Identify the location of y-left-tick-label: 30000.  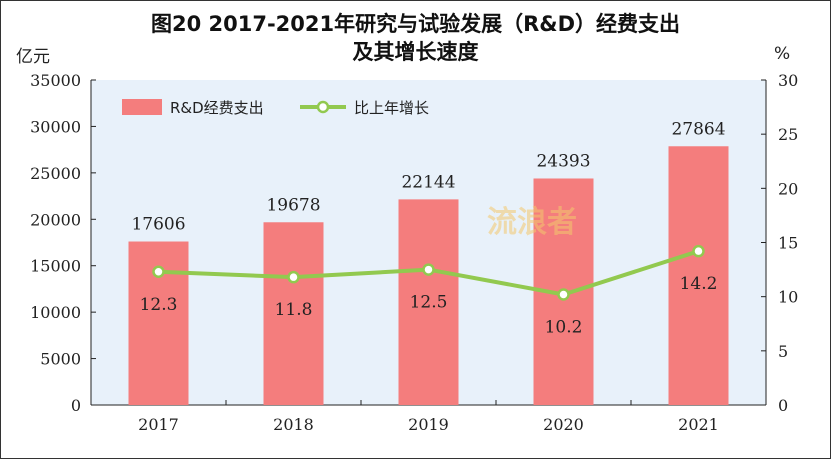
(55, 126).